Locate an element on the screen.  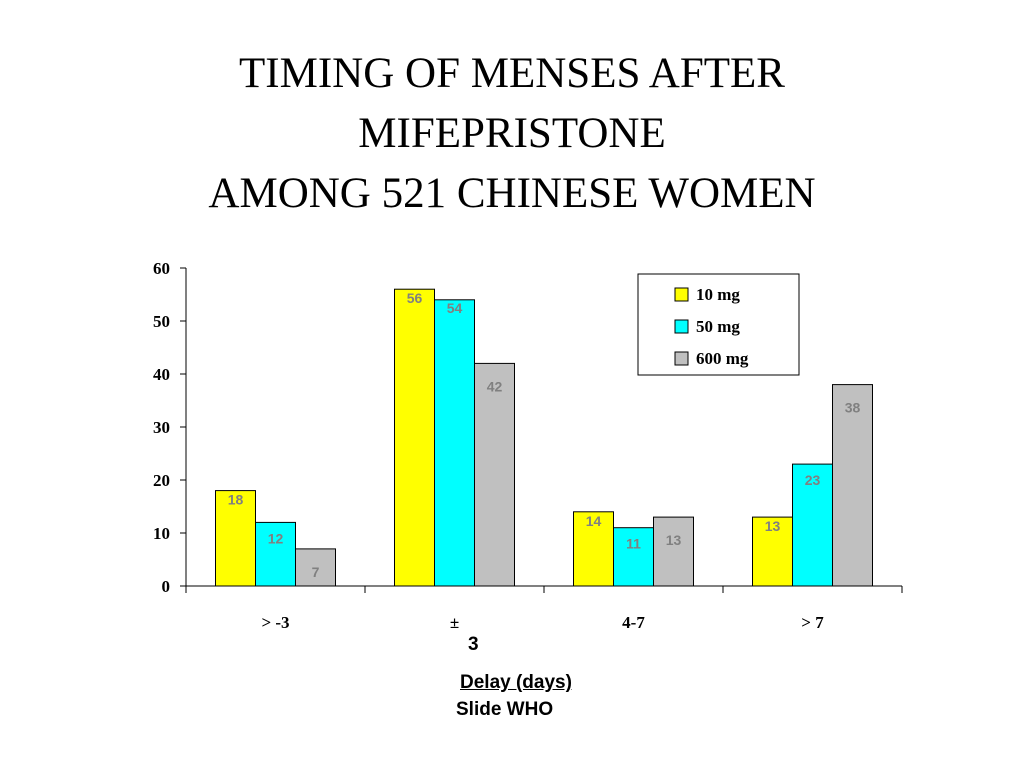
chart-legend: 10 mg 50 mg 600 mg is located at coordinates (718, 324).